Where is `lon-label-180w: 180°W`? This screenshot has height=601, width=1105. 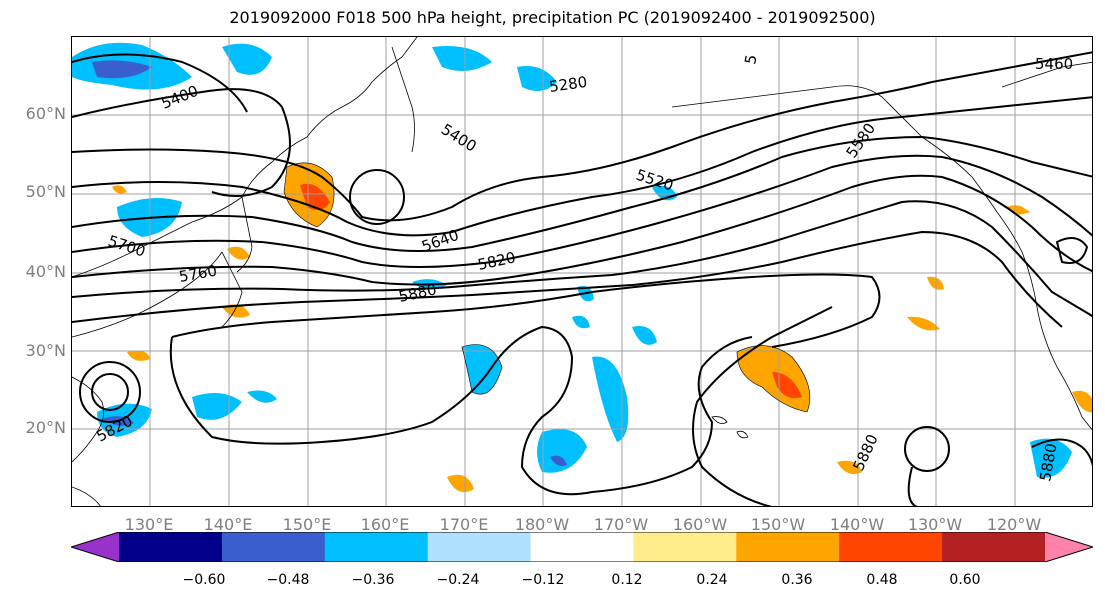
lon-label-180w: 180°W is located at coordinates (542, 524).